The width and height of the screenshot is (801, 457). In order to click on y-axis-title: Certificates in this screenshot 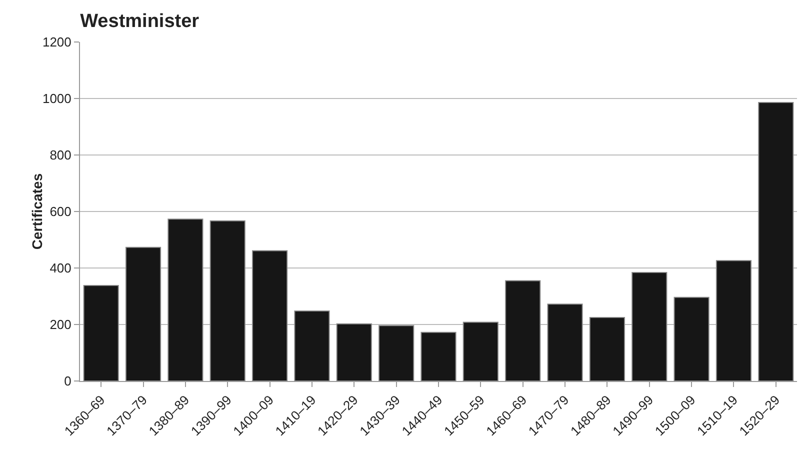, I will do `click(37, 211)`.